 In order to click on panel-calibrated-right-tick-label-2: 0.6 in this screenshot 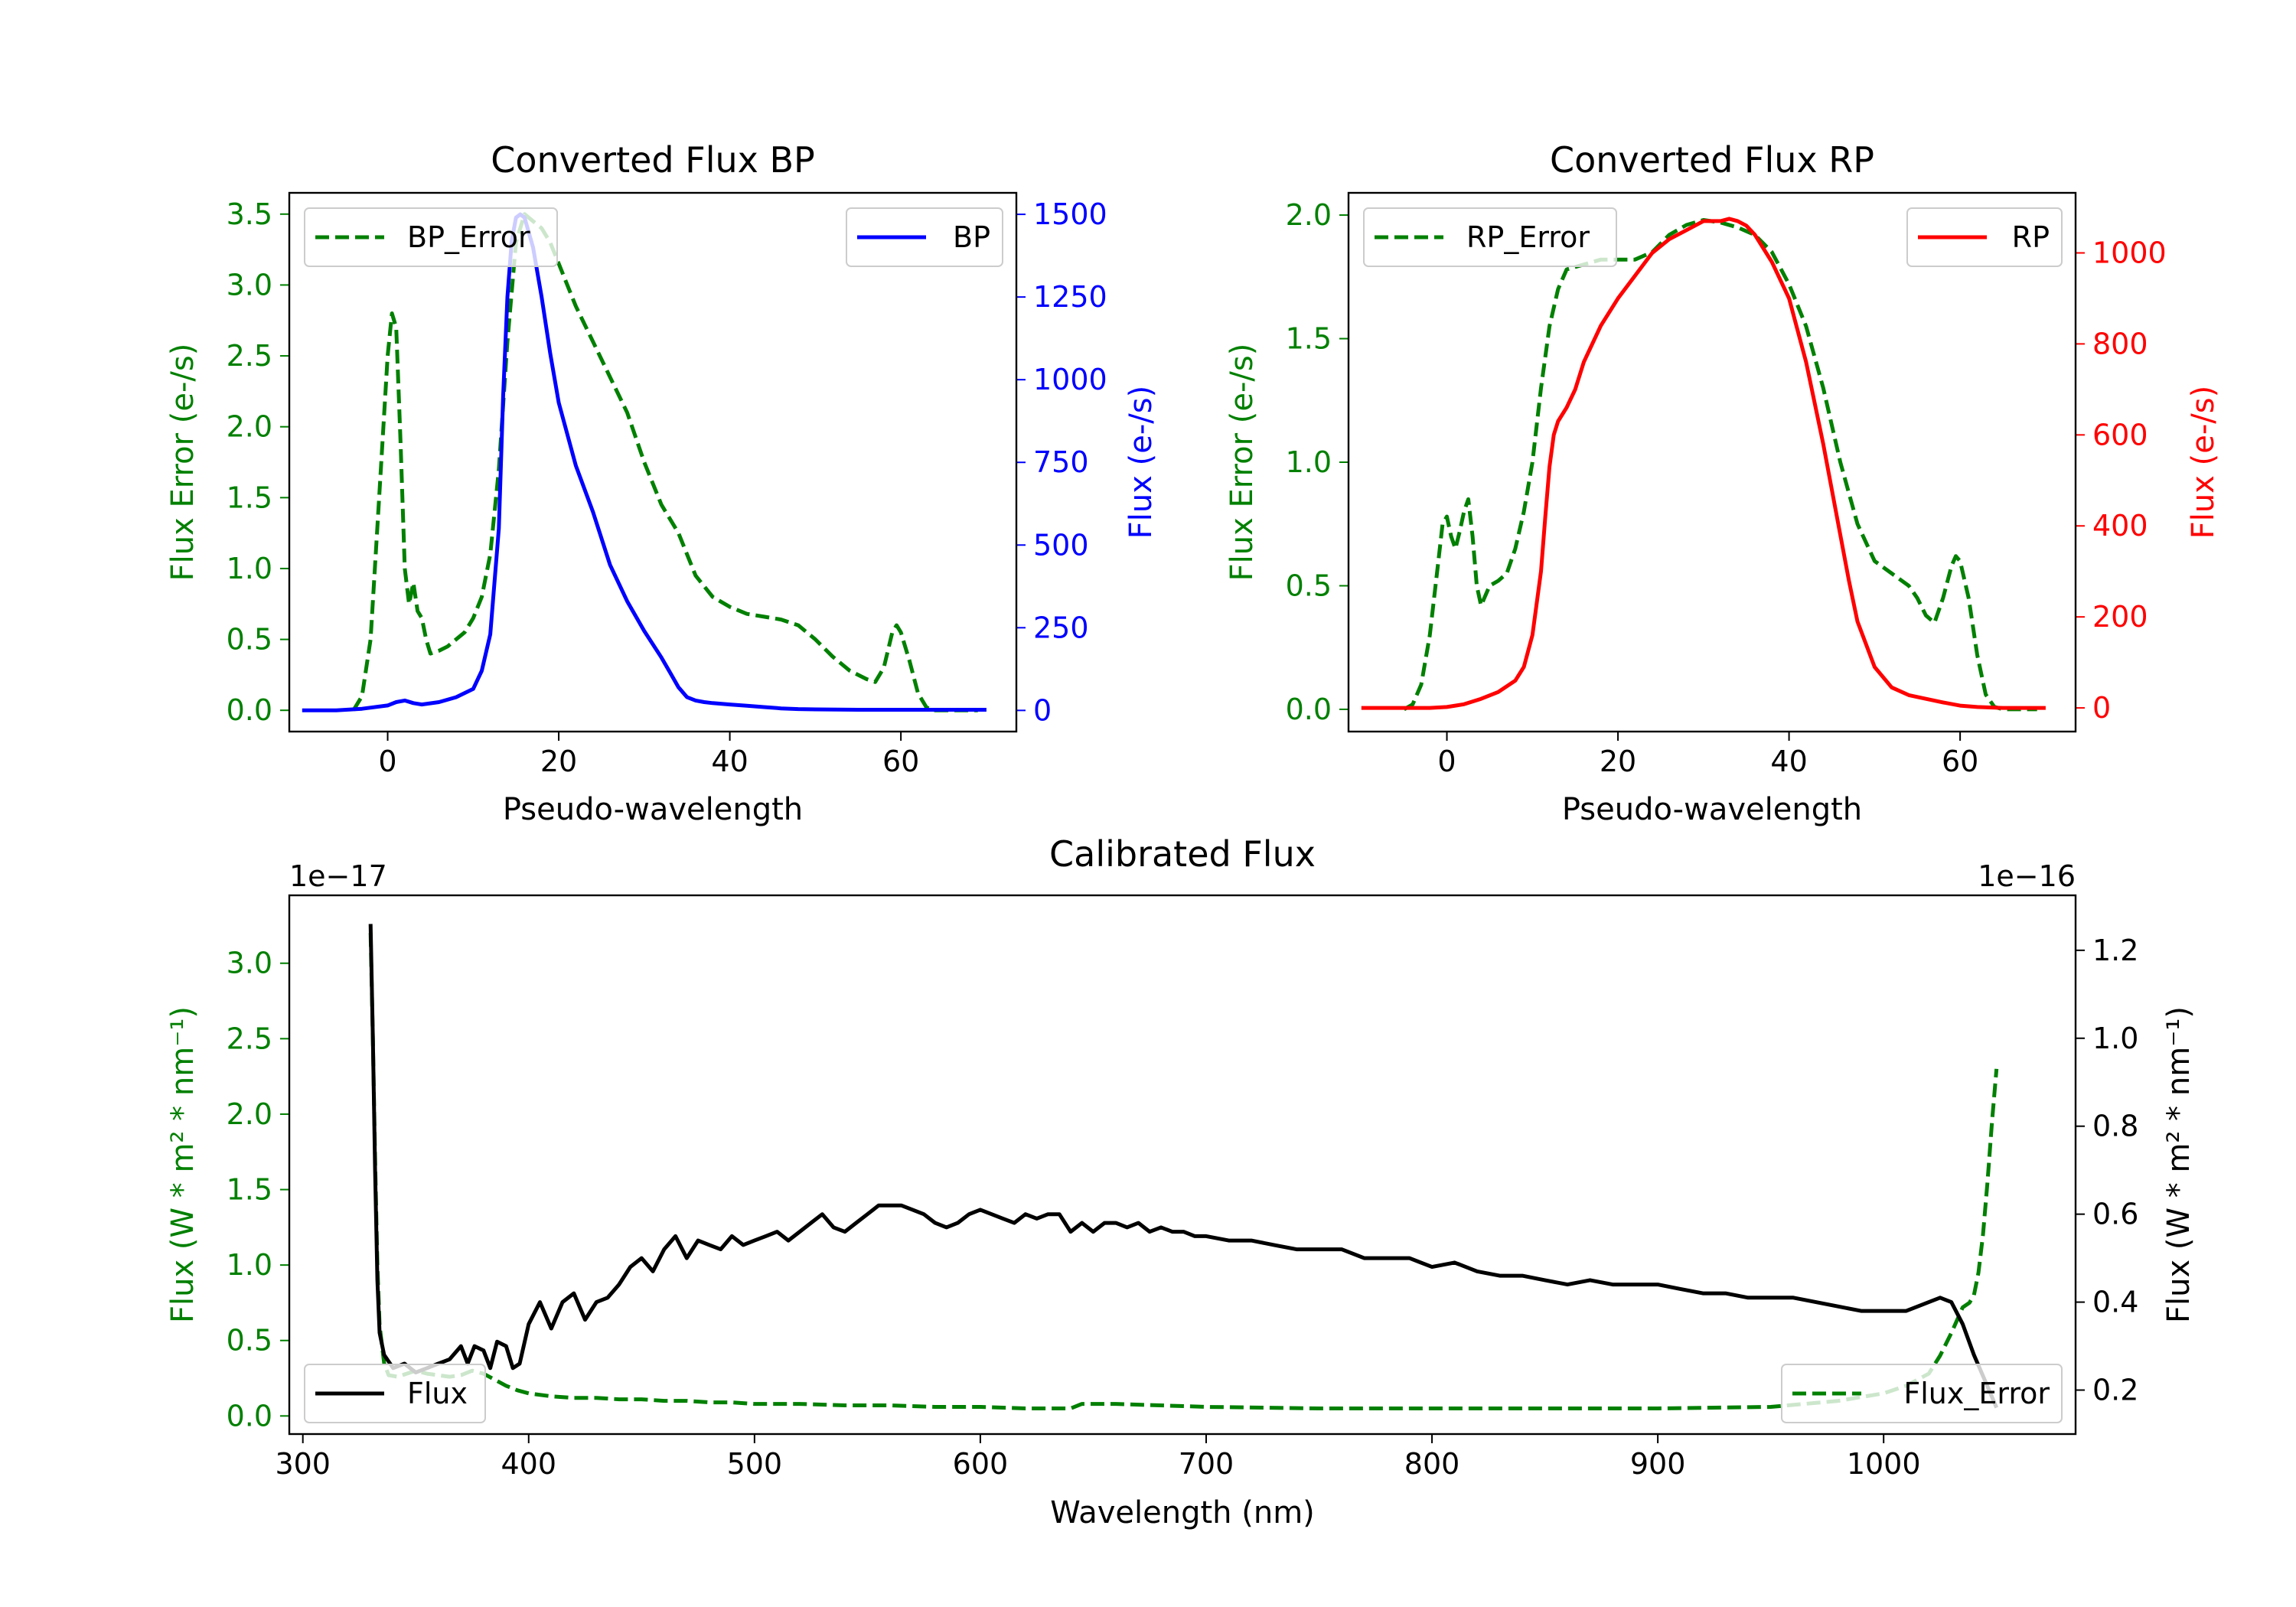, I will do `click(2115, 1214)`.